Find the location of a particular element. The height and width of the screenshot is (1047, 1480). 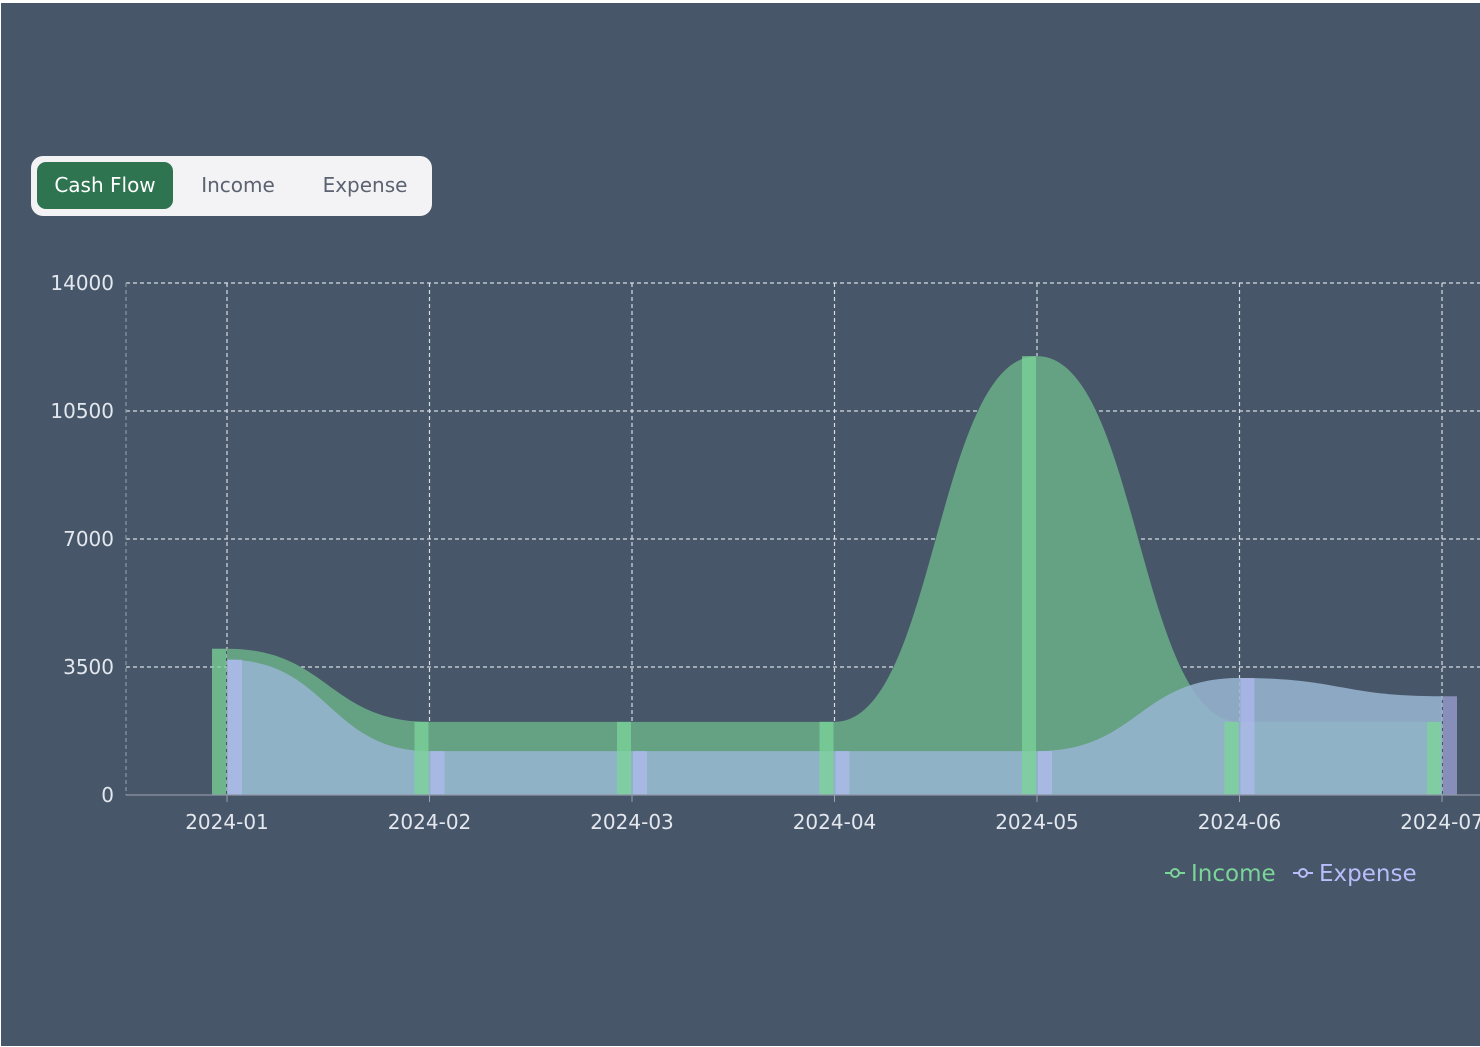

legend-label: Income is located at coordinates (1233, 874).